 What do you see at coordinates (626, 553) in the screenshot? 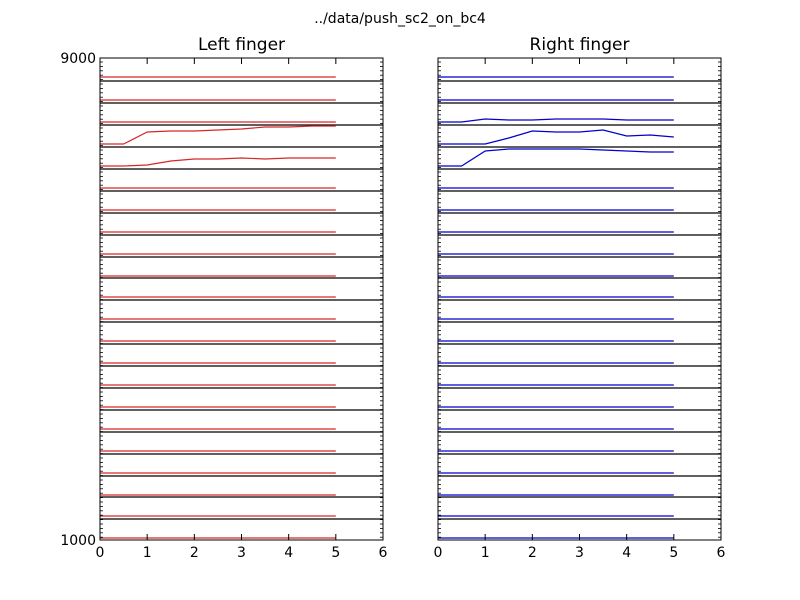
I see `right-x-tick-label: 4` at bounding box center [626, 553].